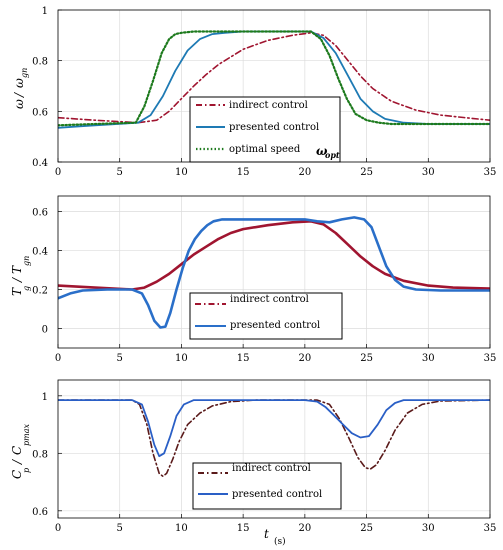 Image resolution: width=503 pixels, height=550 pixels. Describe the element at coordinates (271, 468) in the screenshot. I see `legend-cp-indirect-label: indirect control` at that location.